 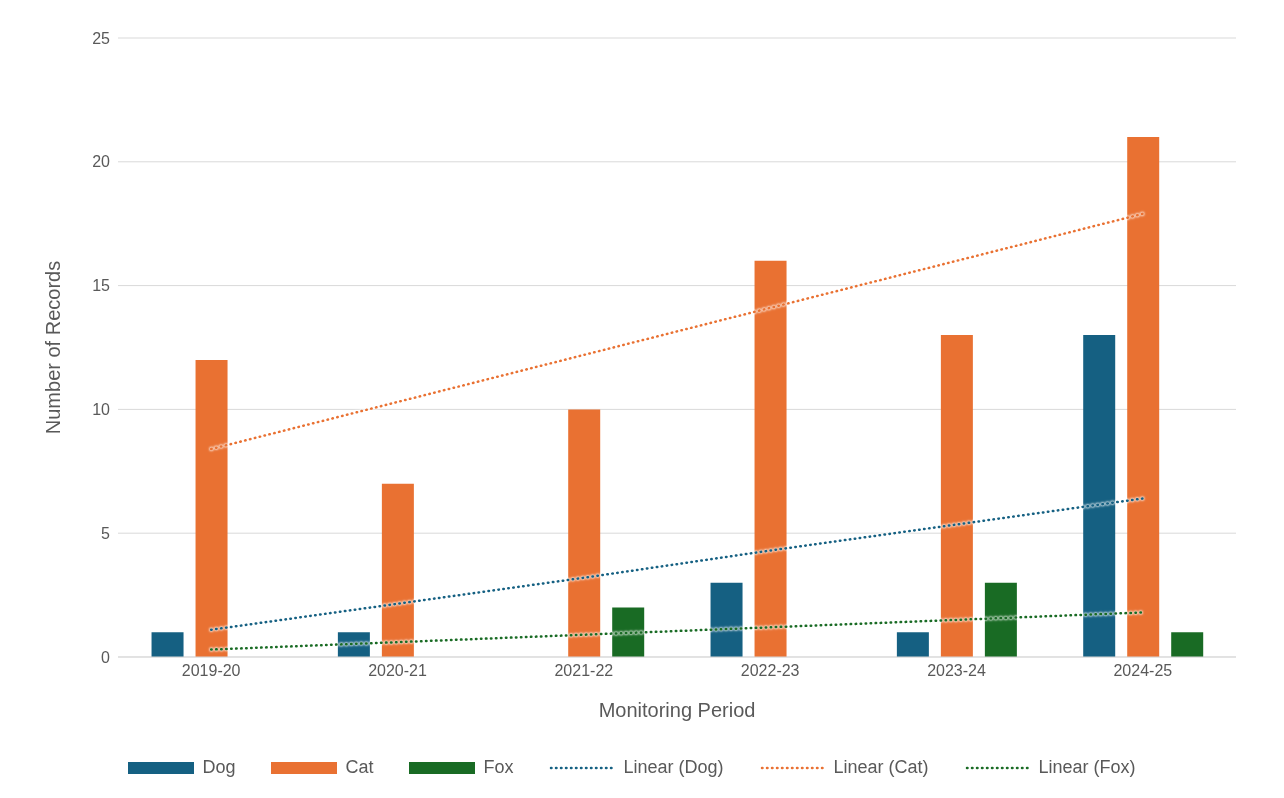 What do you see at coordinates (101, 38) in the screenshot?
I see `y-tick-label: 25` at bounding box center [101, 38].